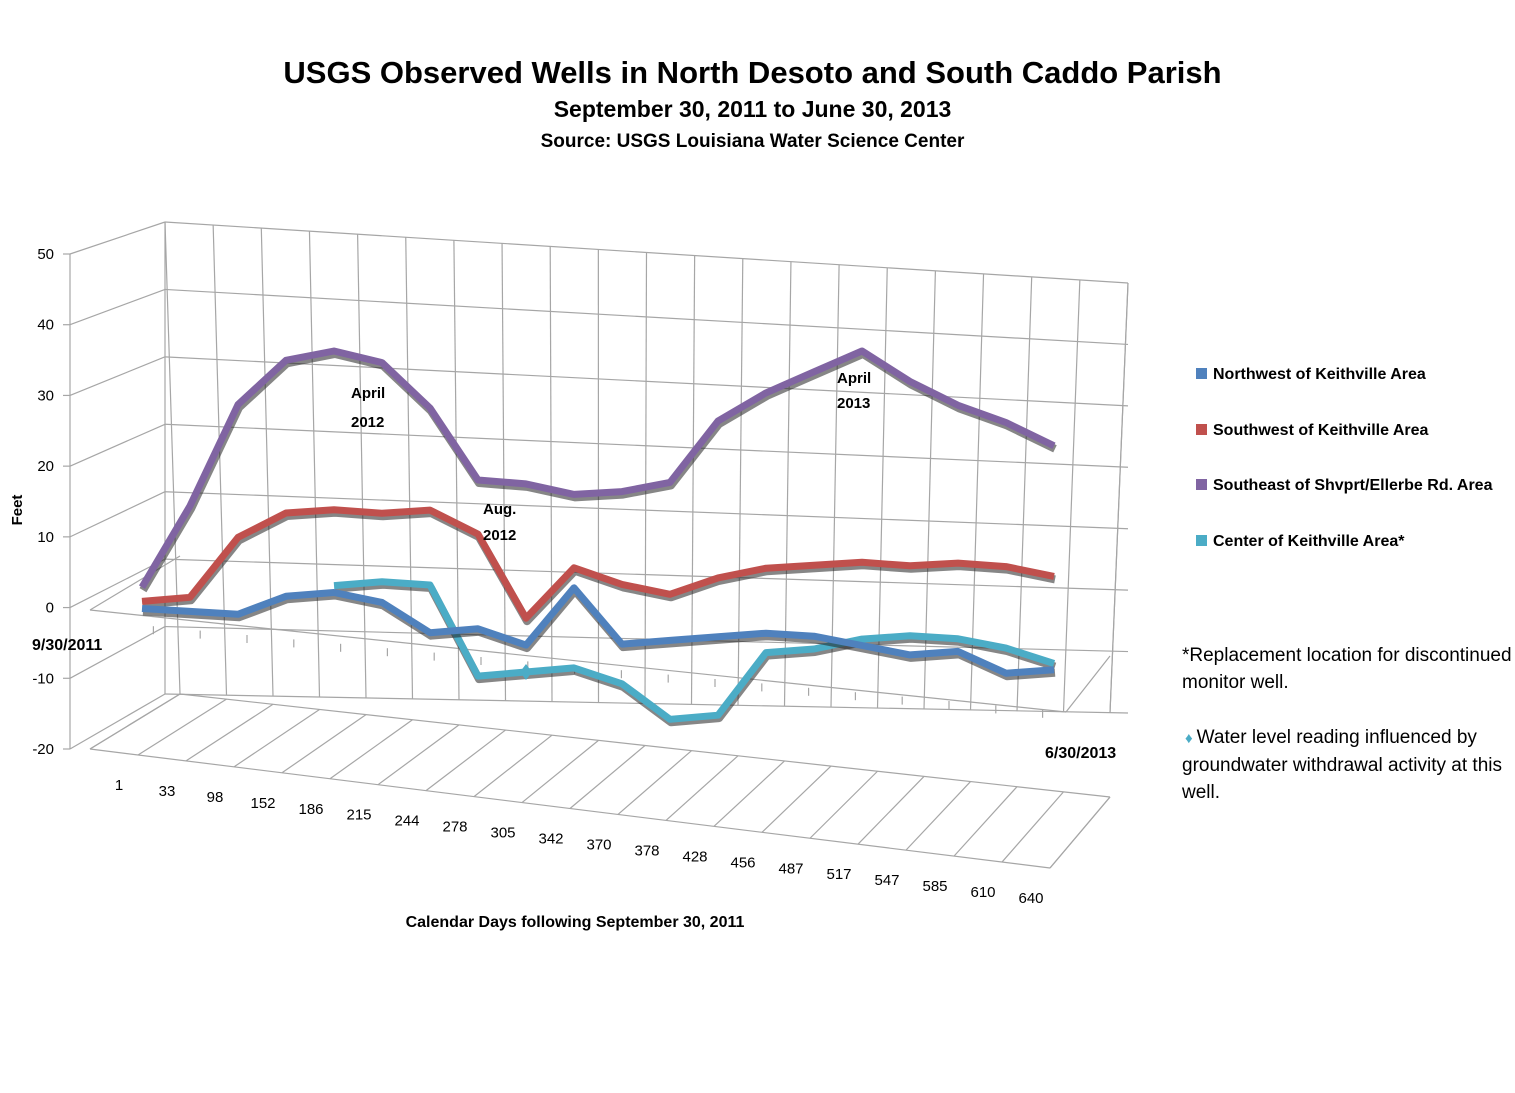  I want to click on y-tick-label: 30, so click(45, 395).